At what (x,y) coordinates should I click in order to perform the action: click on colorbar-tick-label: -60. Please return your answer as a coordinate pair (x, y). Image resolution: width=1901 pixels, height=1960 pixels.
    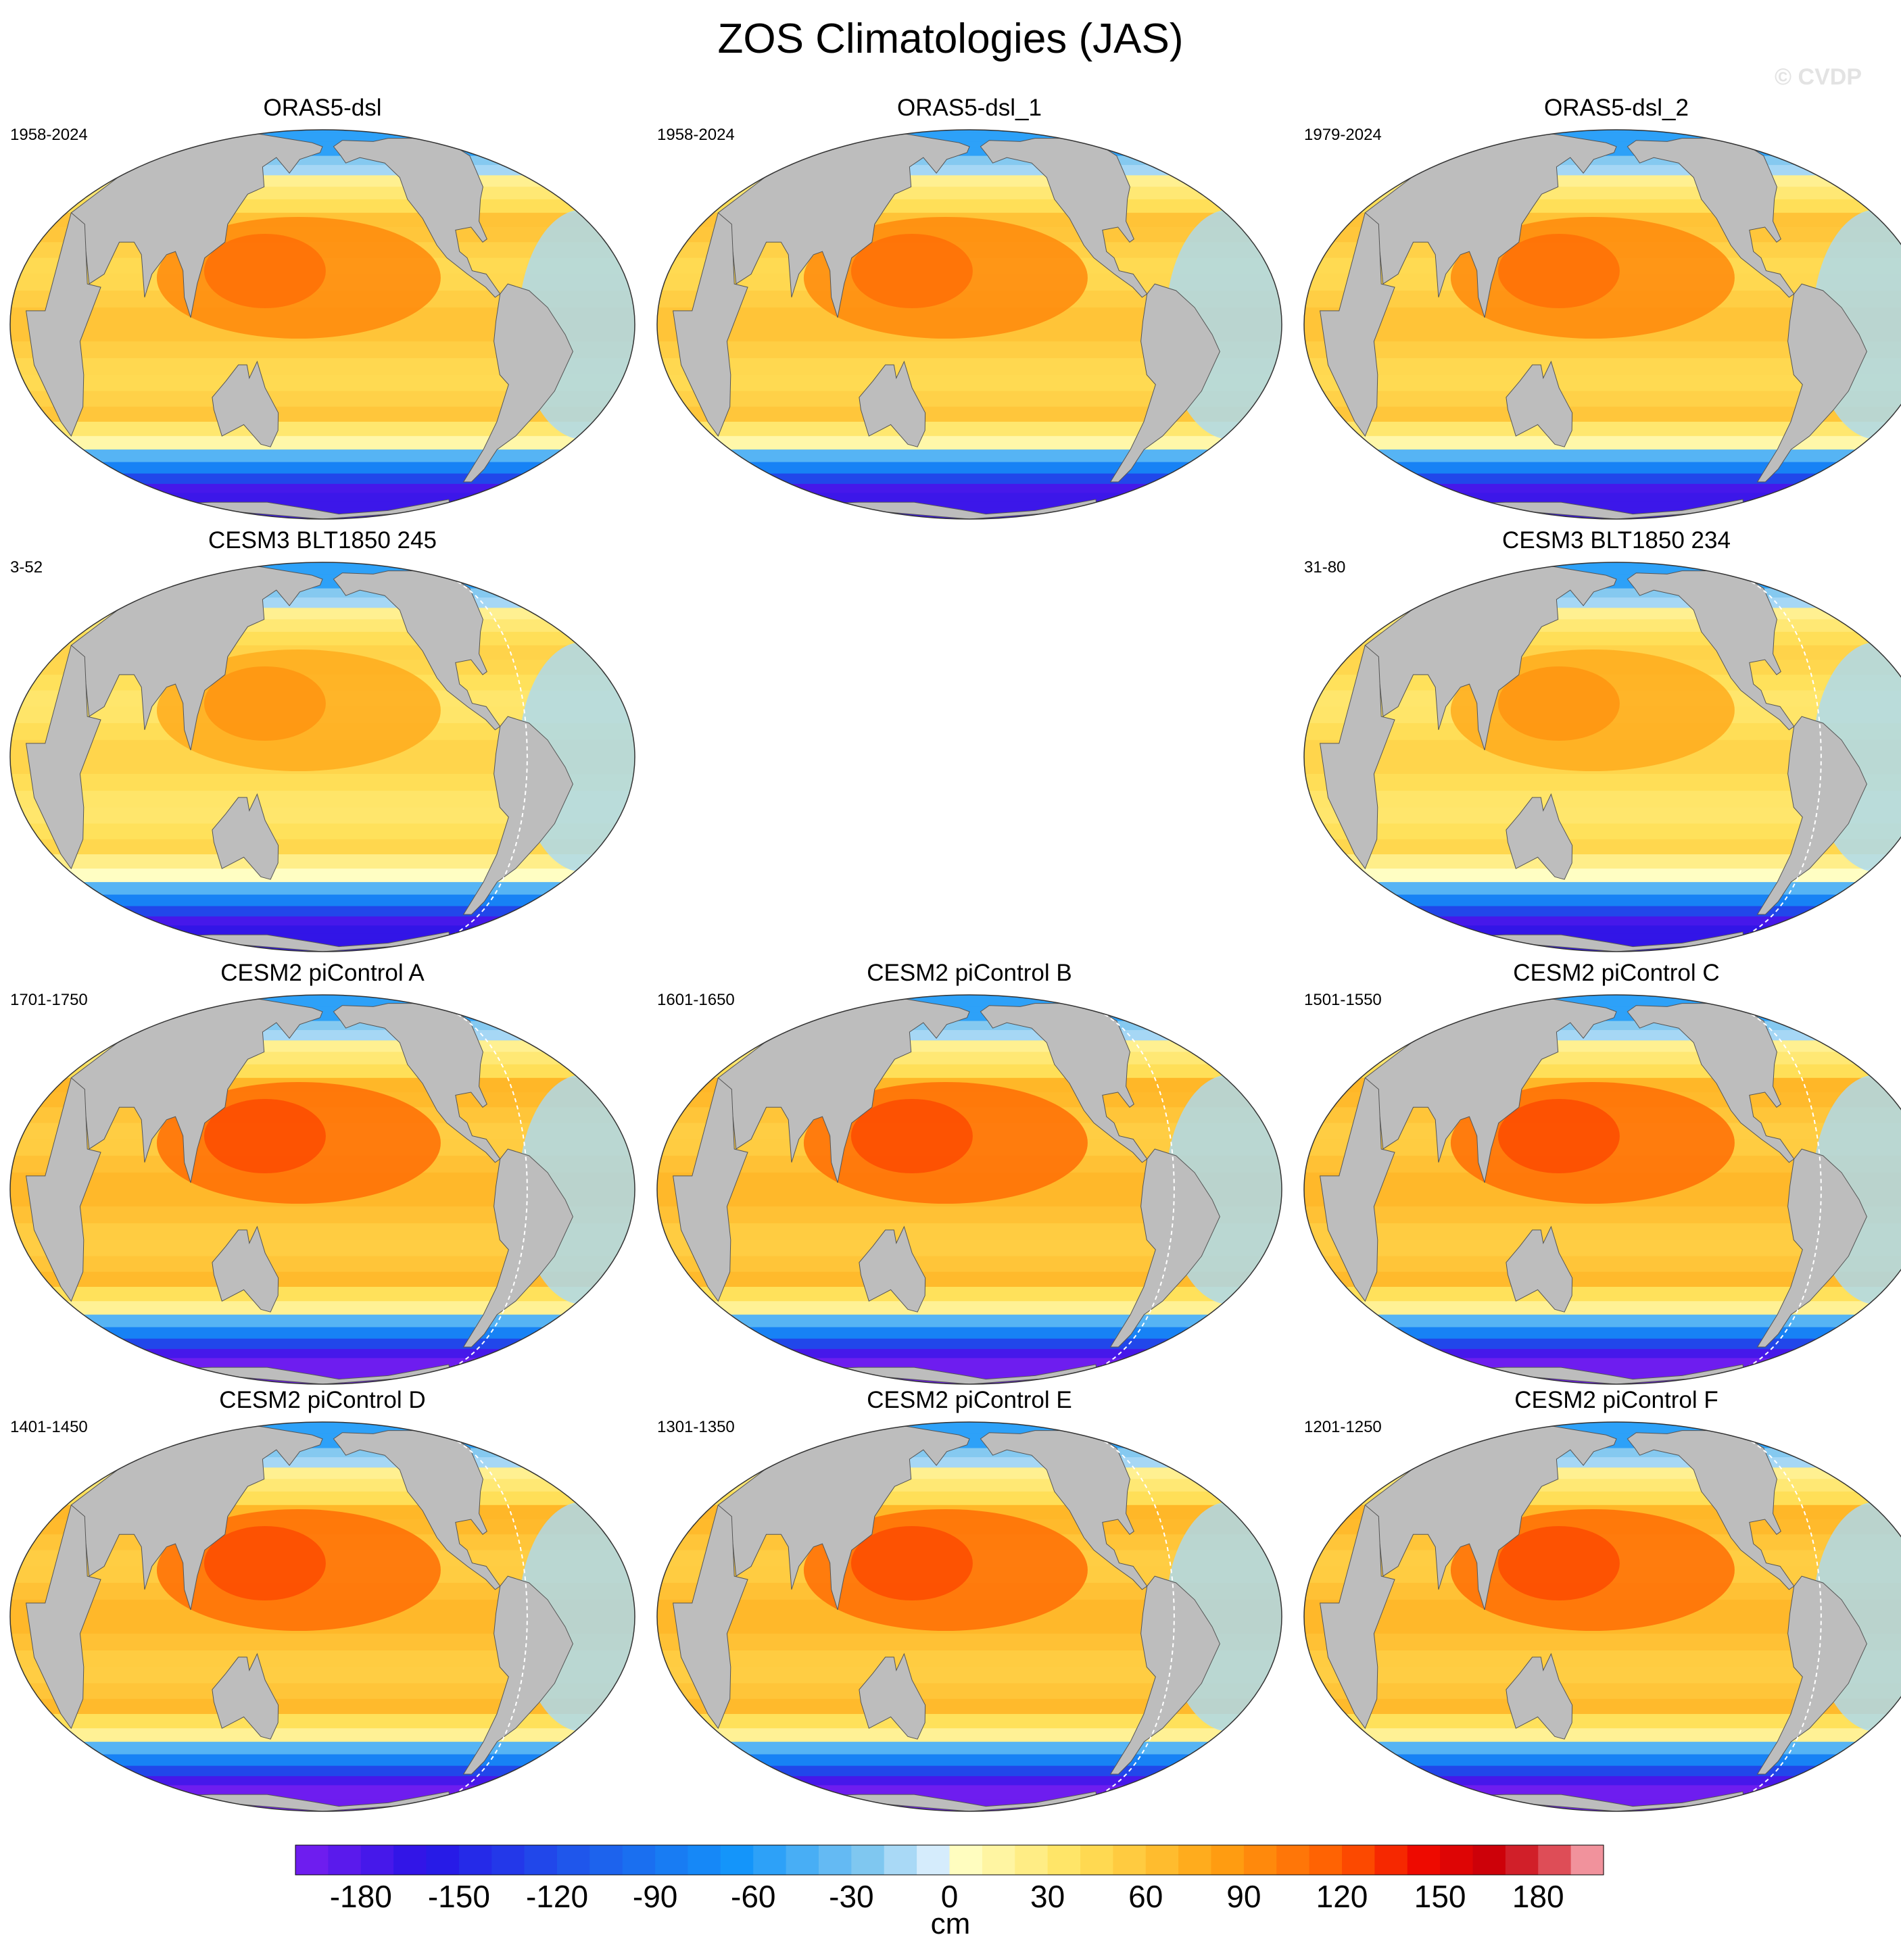
    Looking at the image, I should click on (753, 1894).